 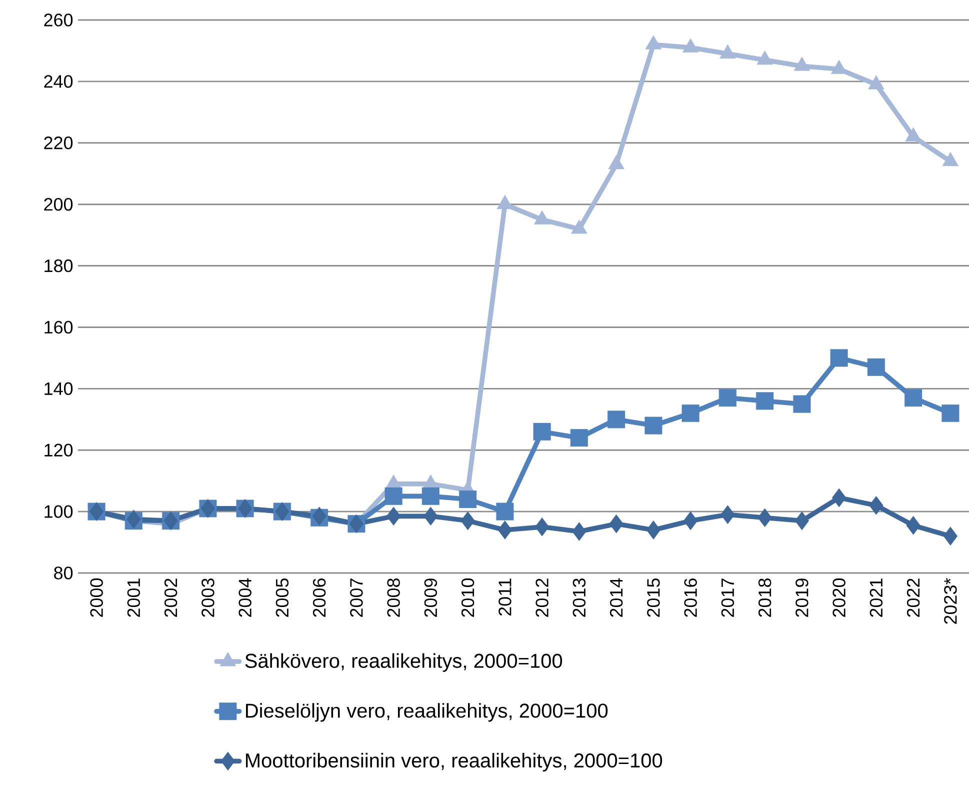 I want to click on y-tick-label: 220, so click(x=58, y=143).